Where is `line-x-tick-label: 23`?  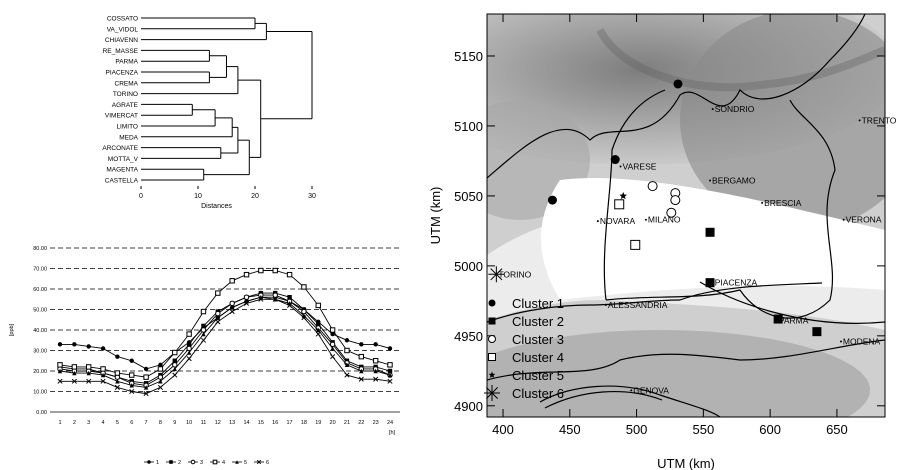 line-x-tick-label: 23 is located at coordinates (376, 423).